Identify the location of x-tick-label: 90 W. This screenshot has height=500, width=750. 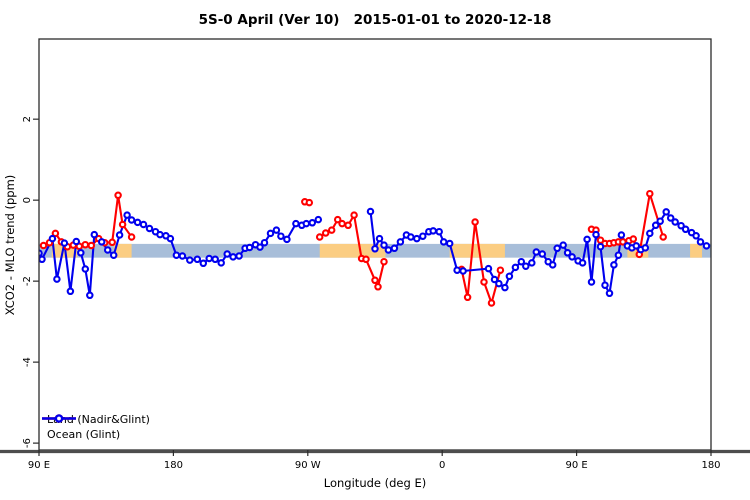
(308, 465).